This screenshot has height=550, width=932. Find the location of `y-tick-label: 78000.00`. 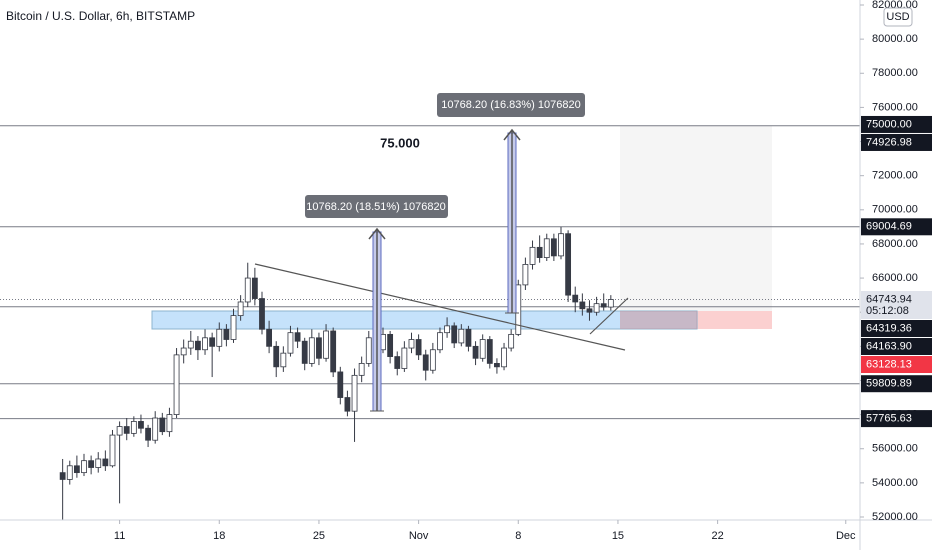

y-tick-label: 78000.00 is located at coordinates (895, 73).